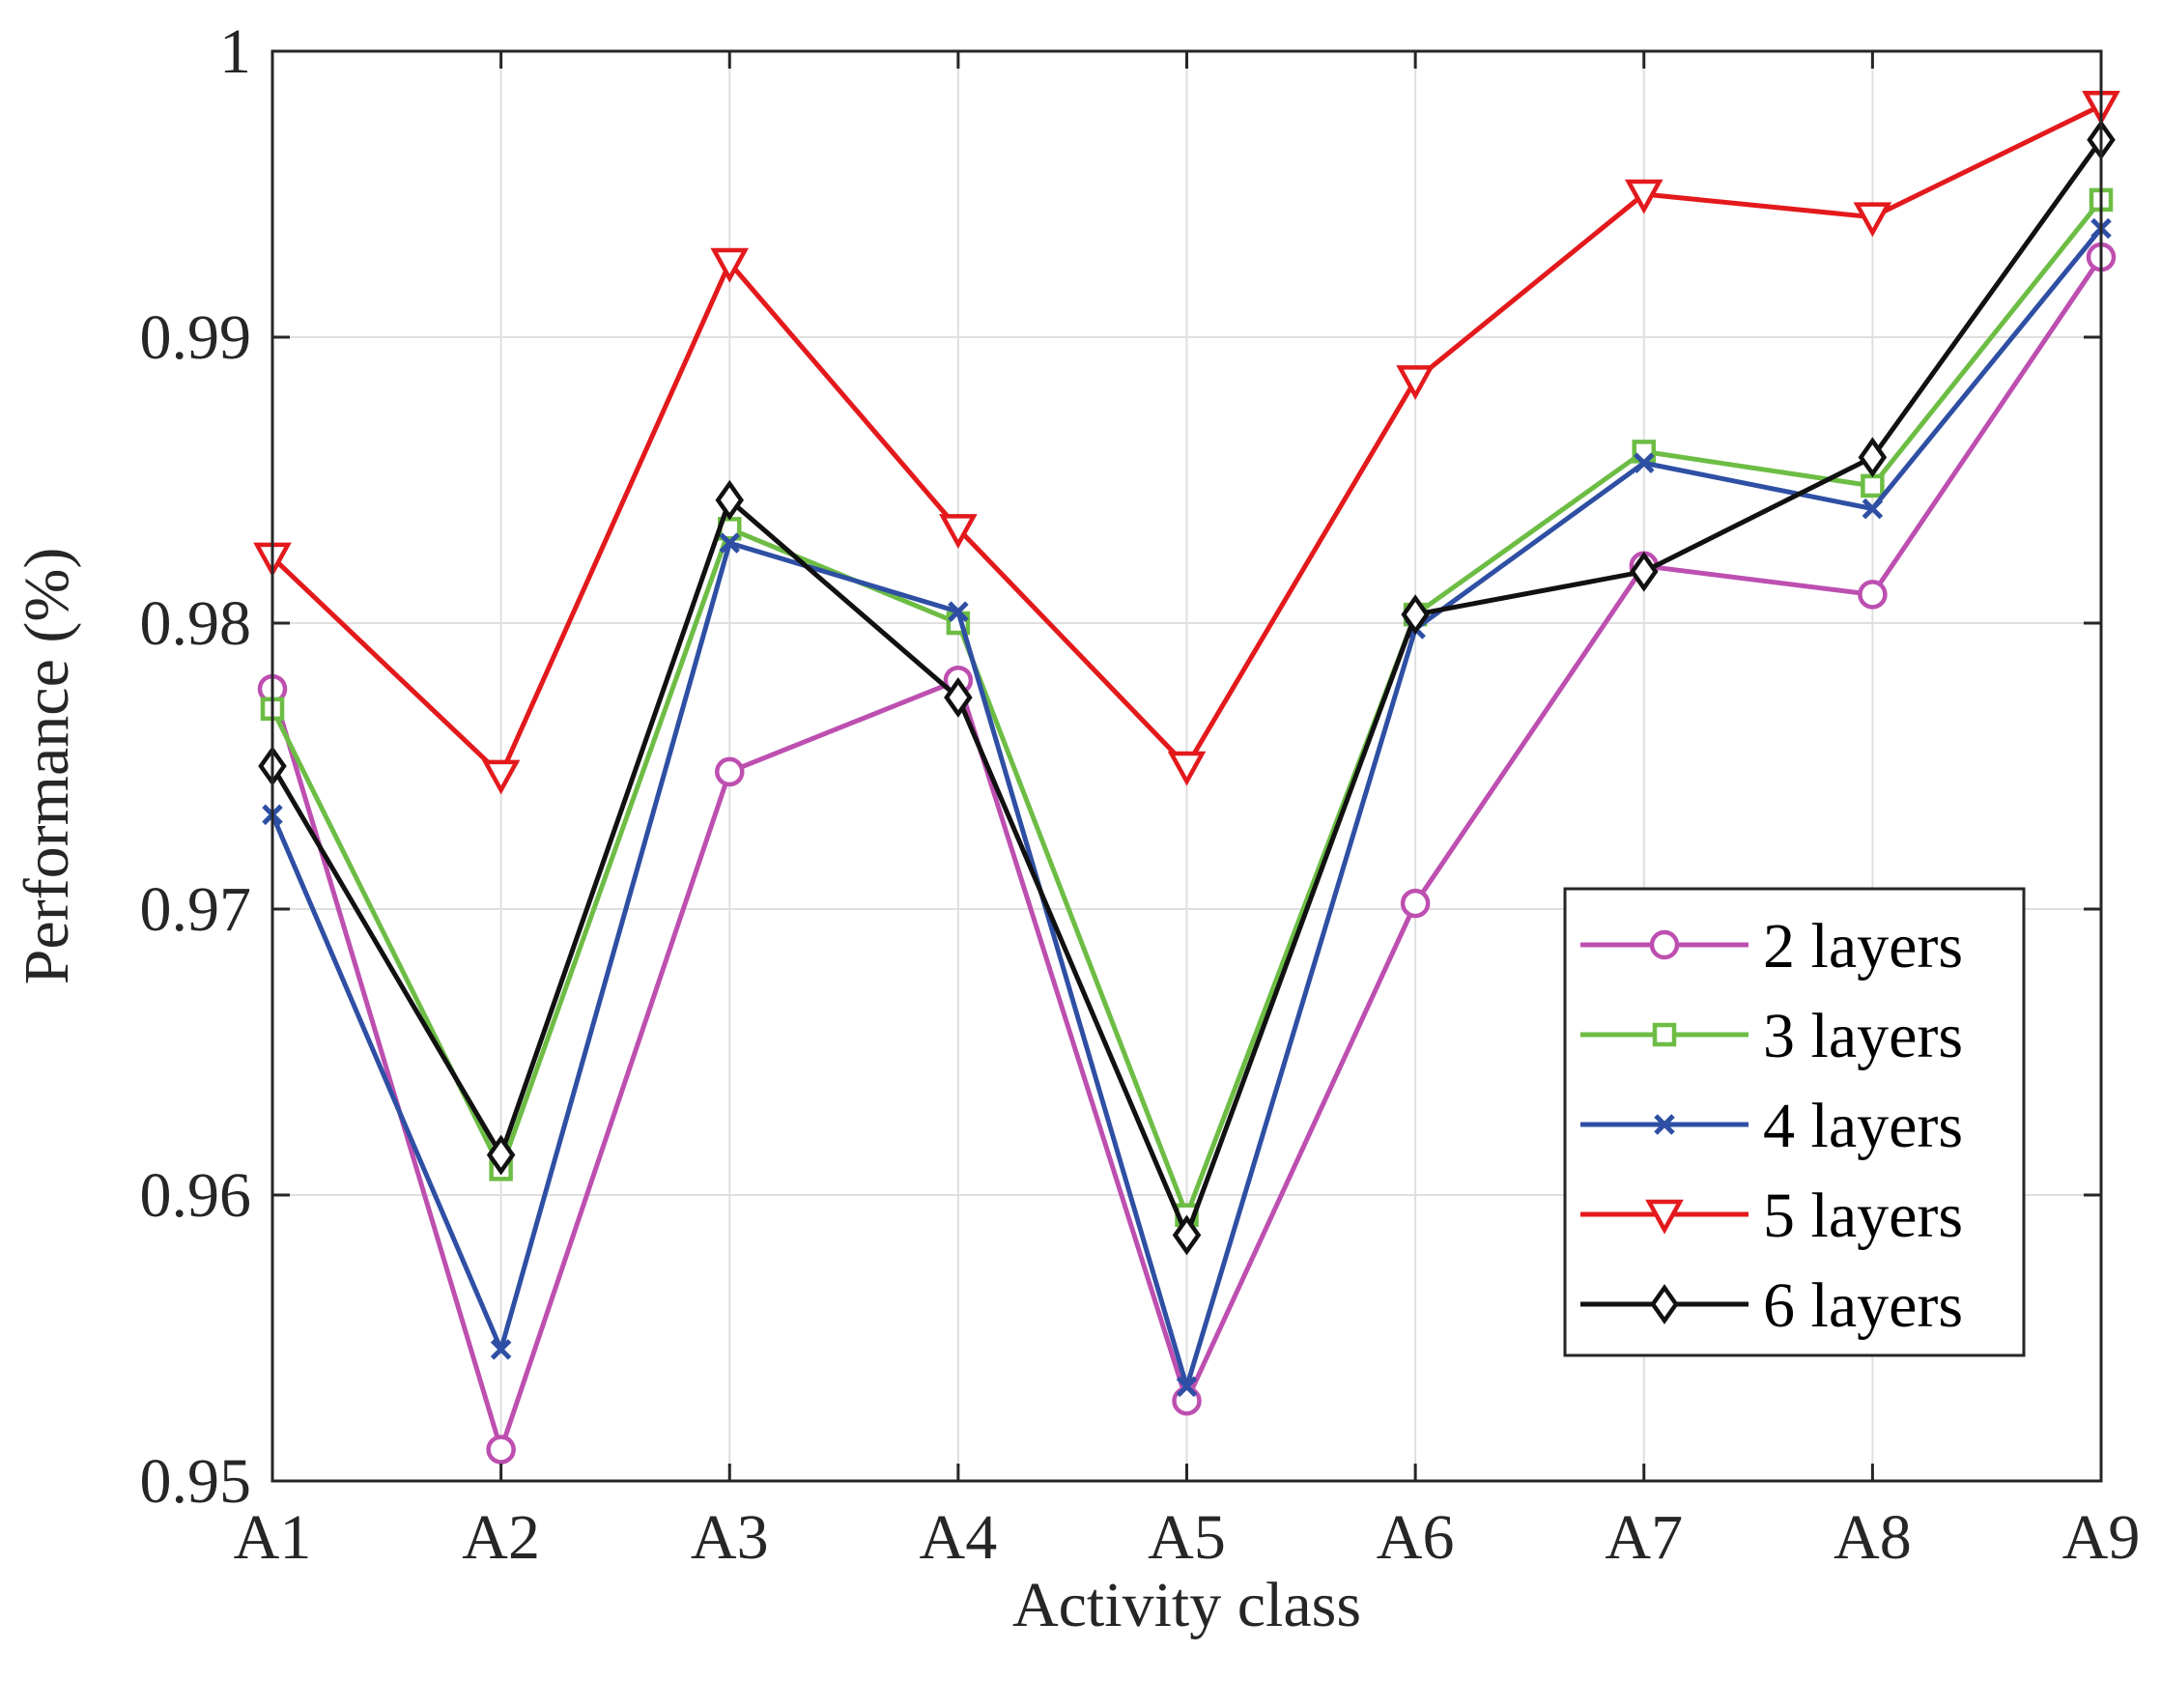 This screenshot has width=2161, height=1708. Describe the element at coordinates (235, 51) in the screenshot. I see `y-tick-label: 1` at that location.